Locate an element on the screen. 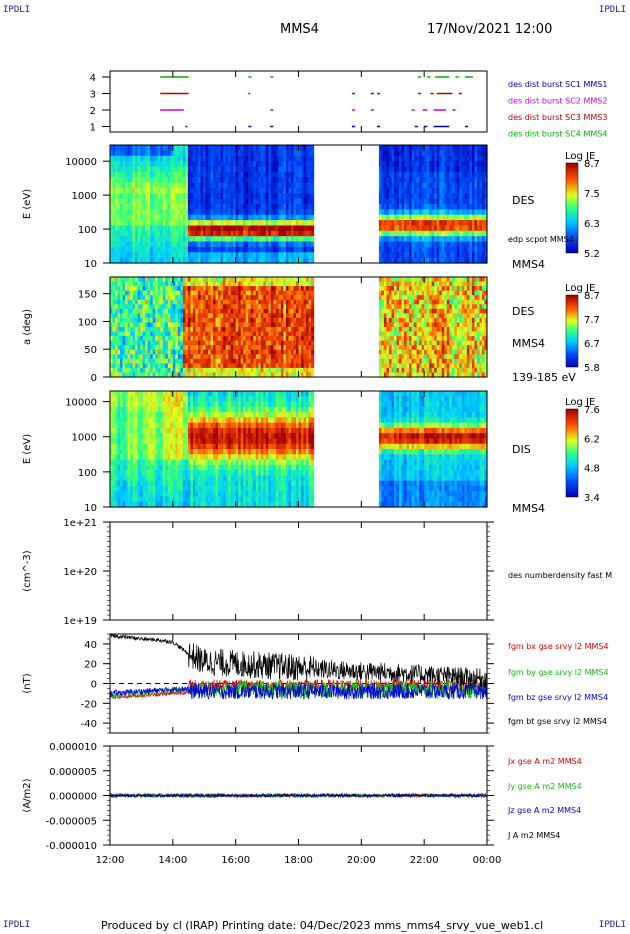  xtick-label: 20:00 is located at coordinates (361, 860).